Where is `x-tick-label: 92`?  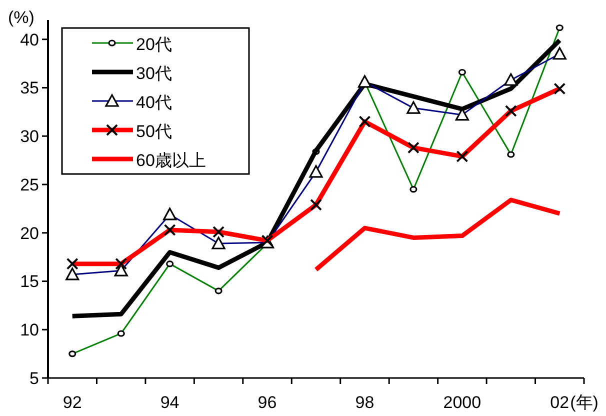 x-tick-label: 92 is located at coordinates (72, 402).